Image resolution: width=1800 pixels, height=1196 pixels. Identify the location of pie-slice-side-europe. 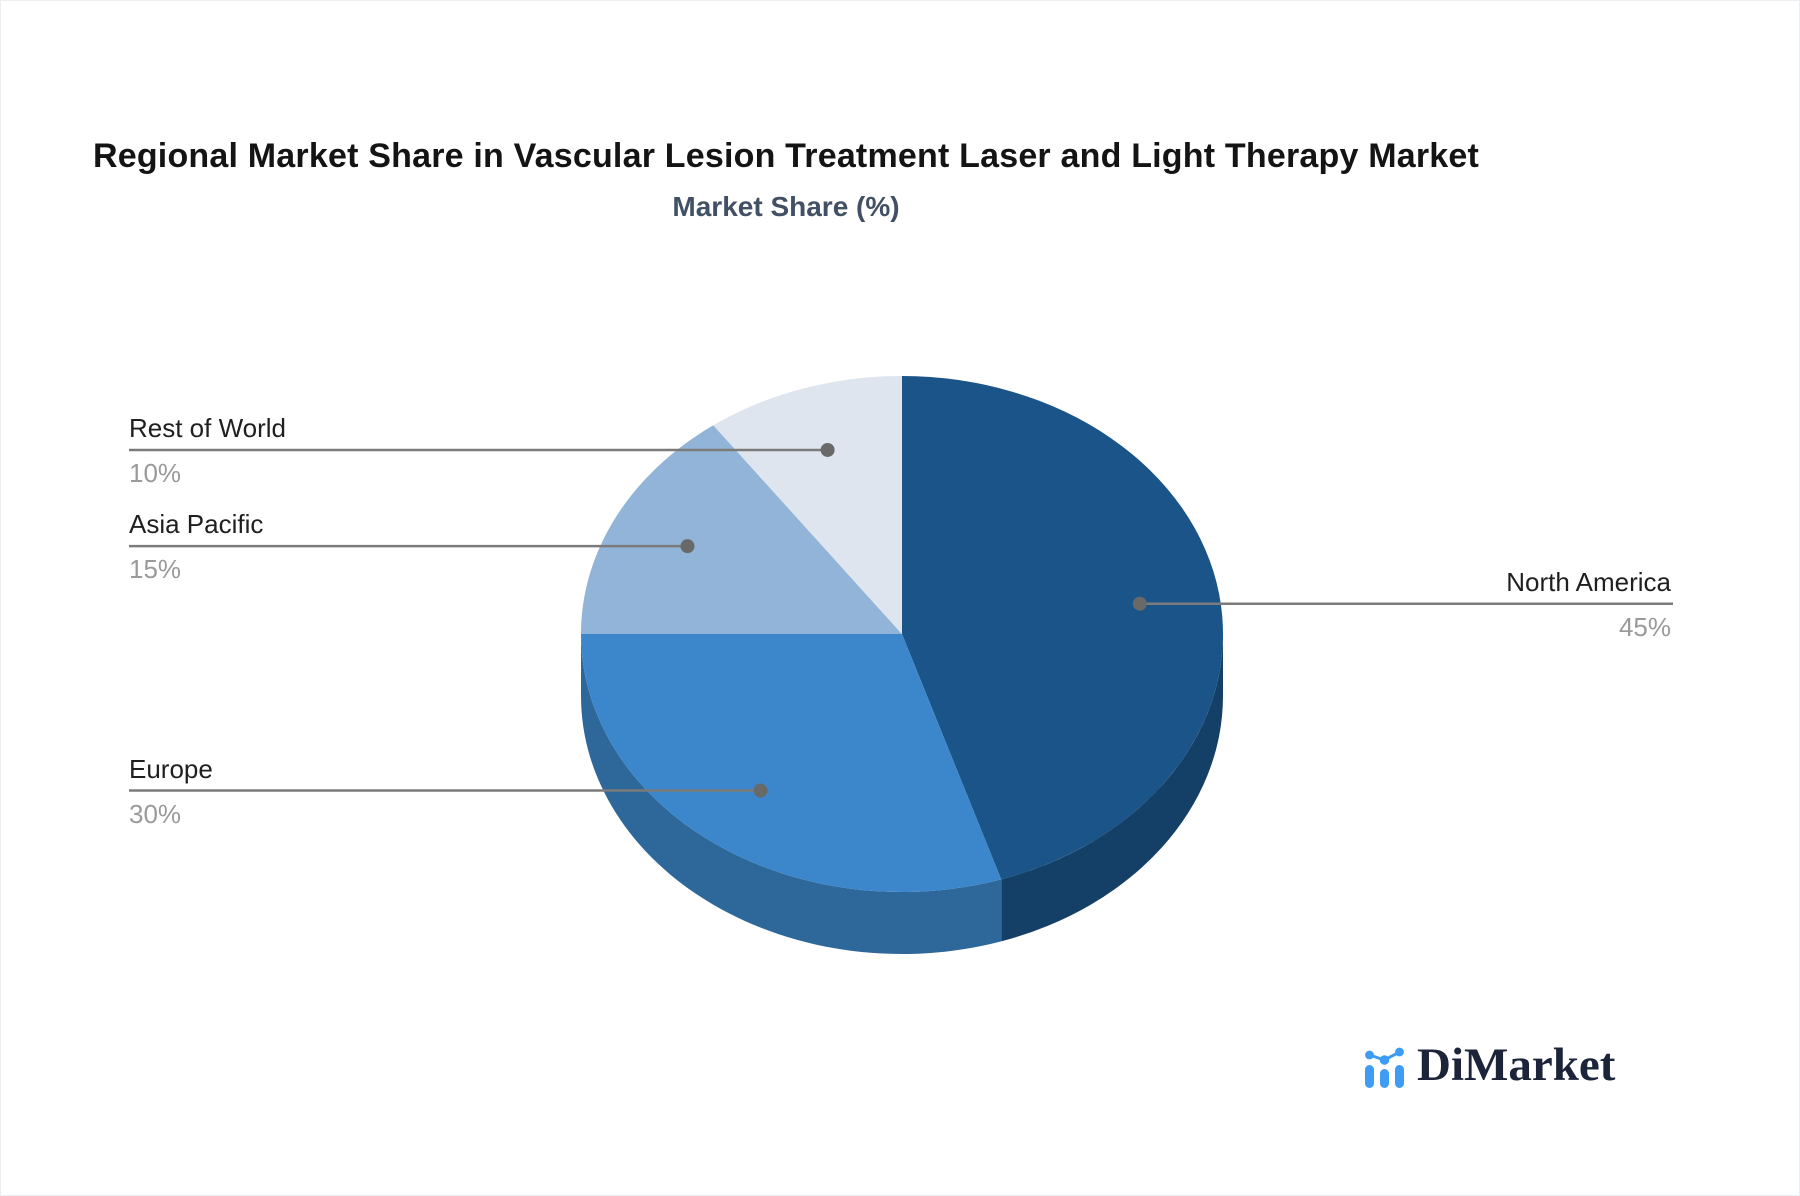
(791, 794).